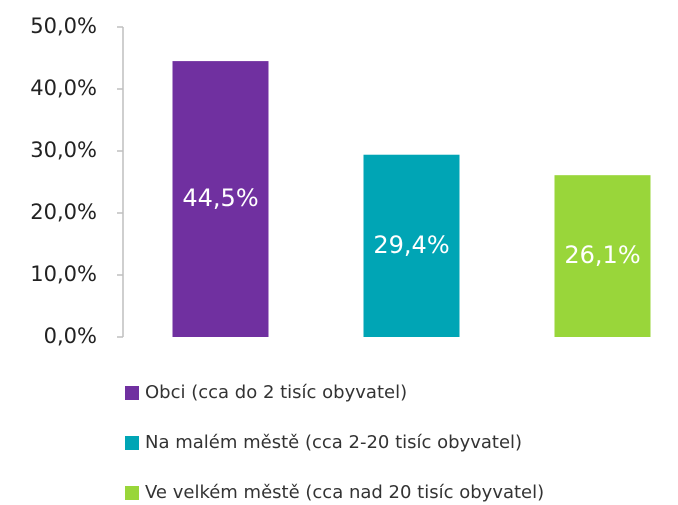  I want to click on y-tick-label: 10,0%, so click(63, 274).